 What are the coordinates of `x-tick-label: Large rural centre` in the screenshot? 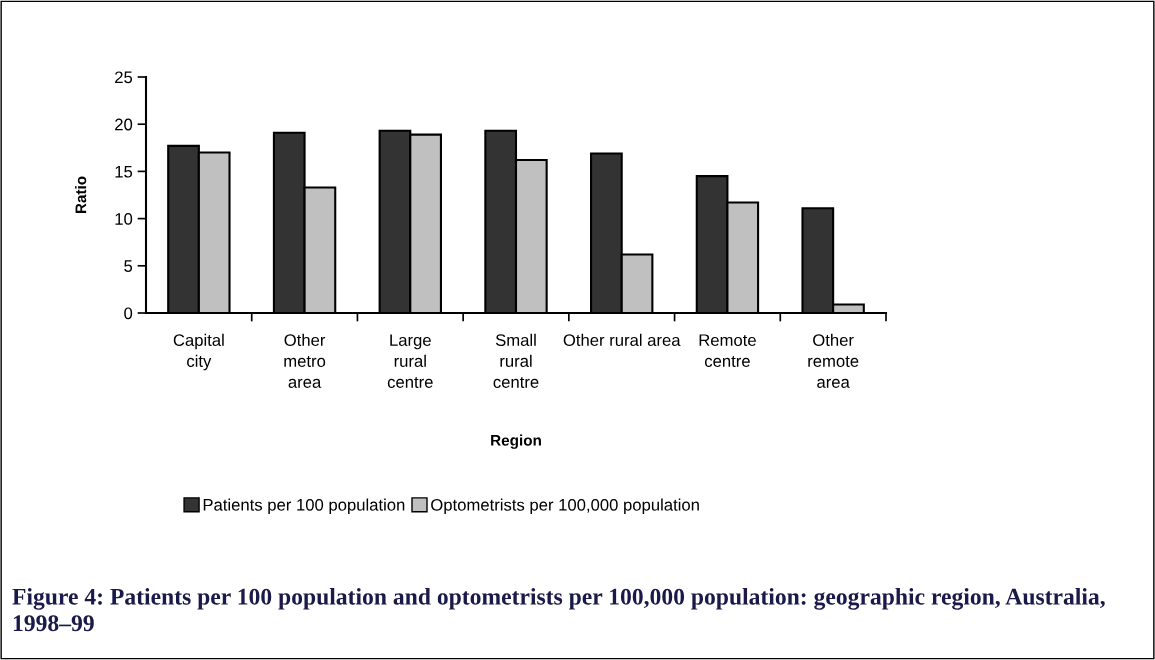 It's located at (410, 361).